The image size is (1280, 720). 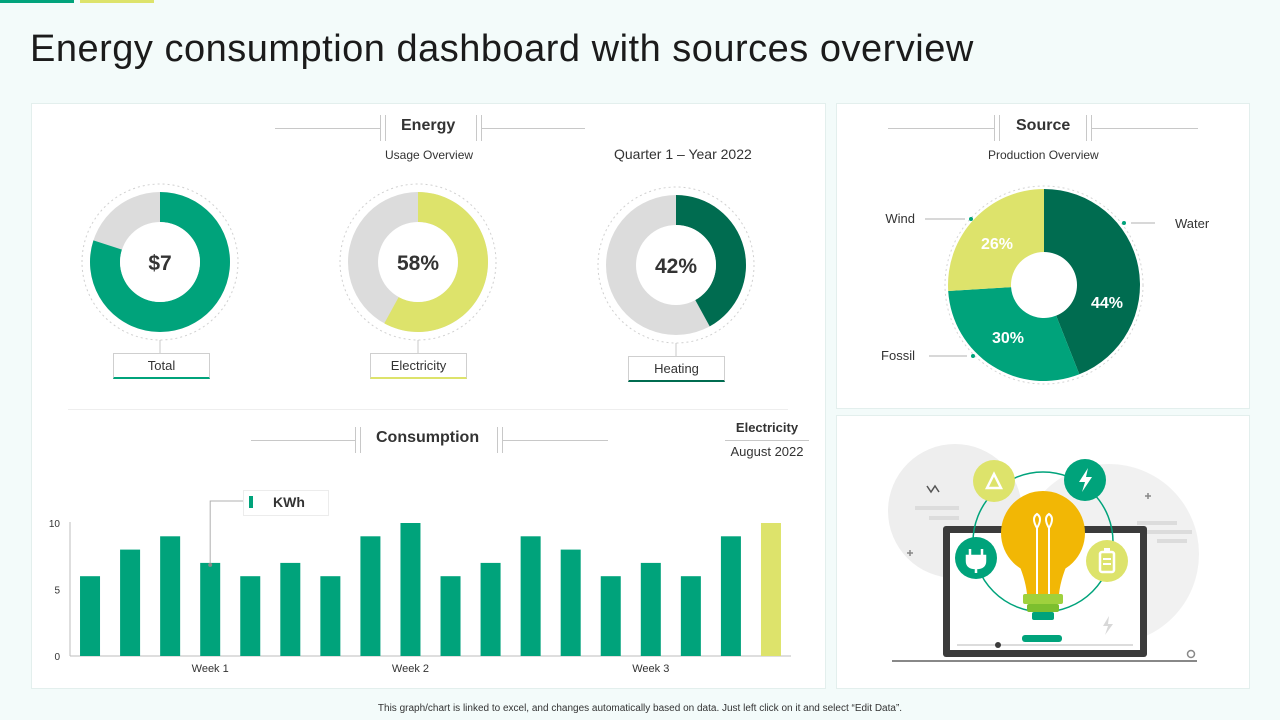 I want to click on energy-subheading: Usage Overview, so click(x=429, y=155).